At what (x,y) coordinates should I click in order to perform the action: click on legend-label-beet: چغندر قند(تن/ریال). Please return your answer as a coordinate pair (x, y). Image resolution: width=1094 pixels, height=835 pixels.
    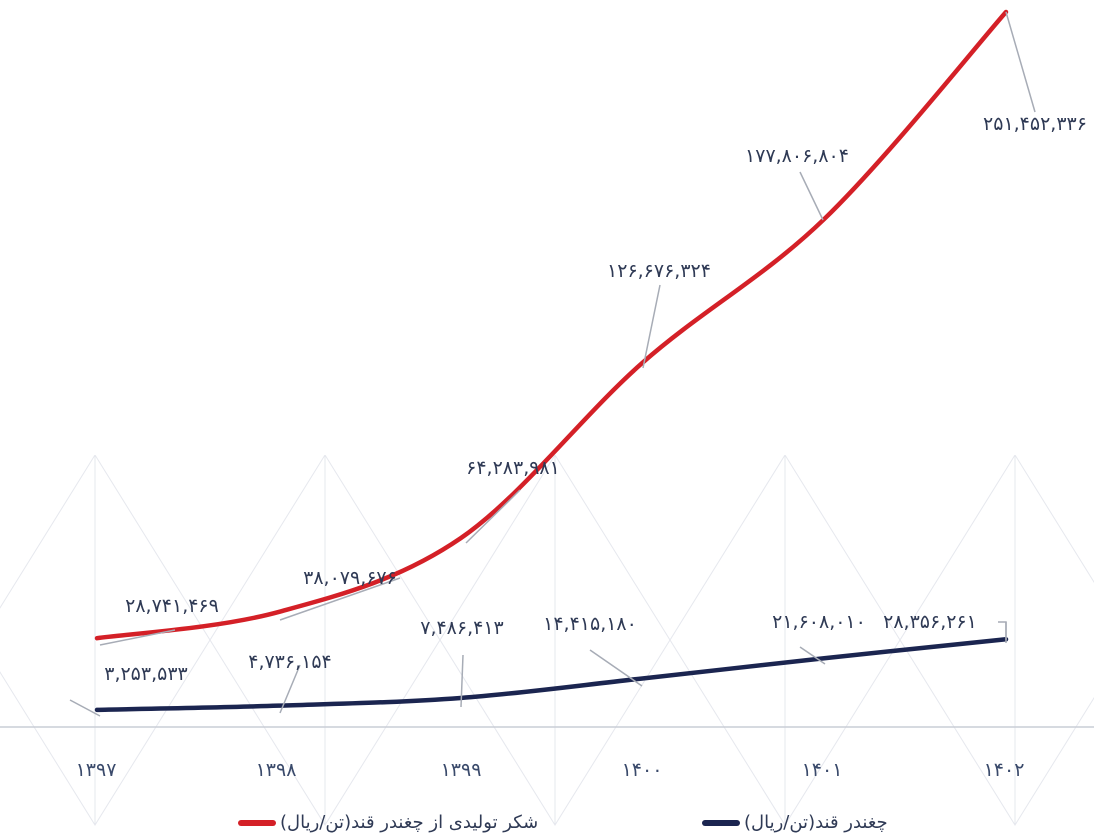
    Looking at the image, I should click on (816, 822).